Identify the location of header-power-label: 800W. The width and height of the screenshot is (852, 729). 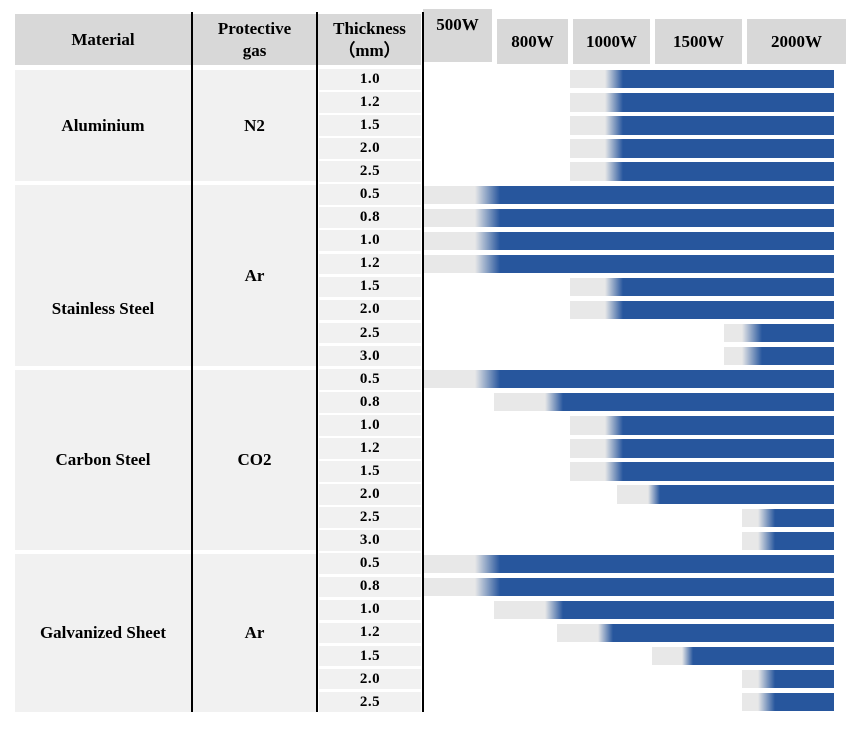
(532, 41).